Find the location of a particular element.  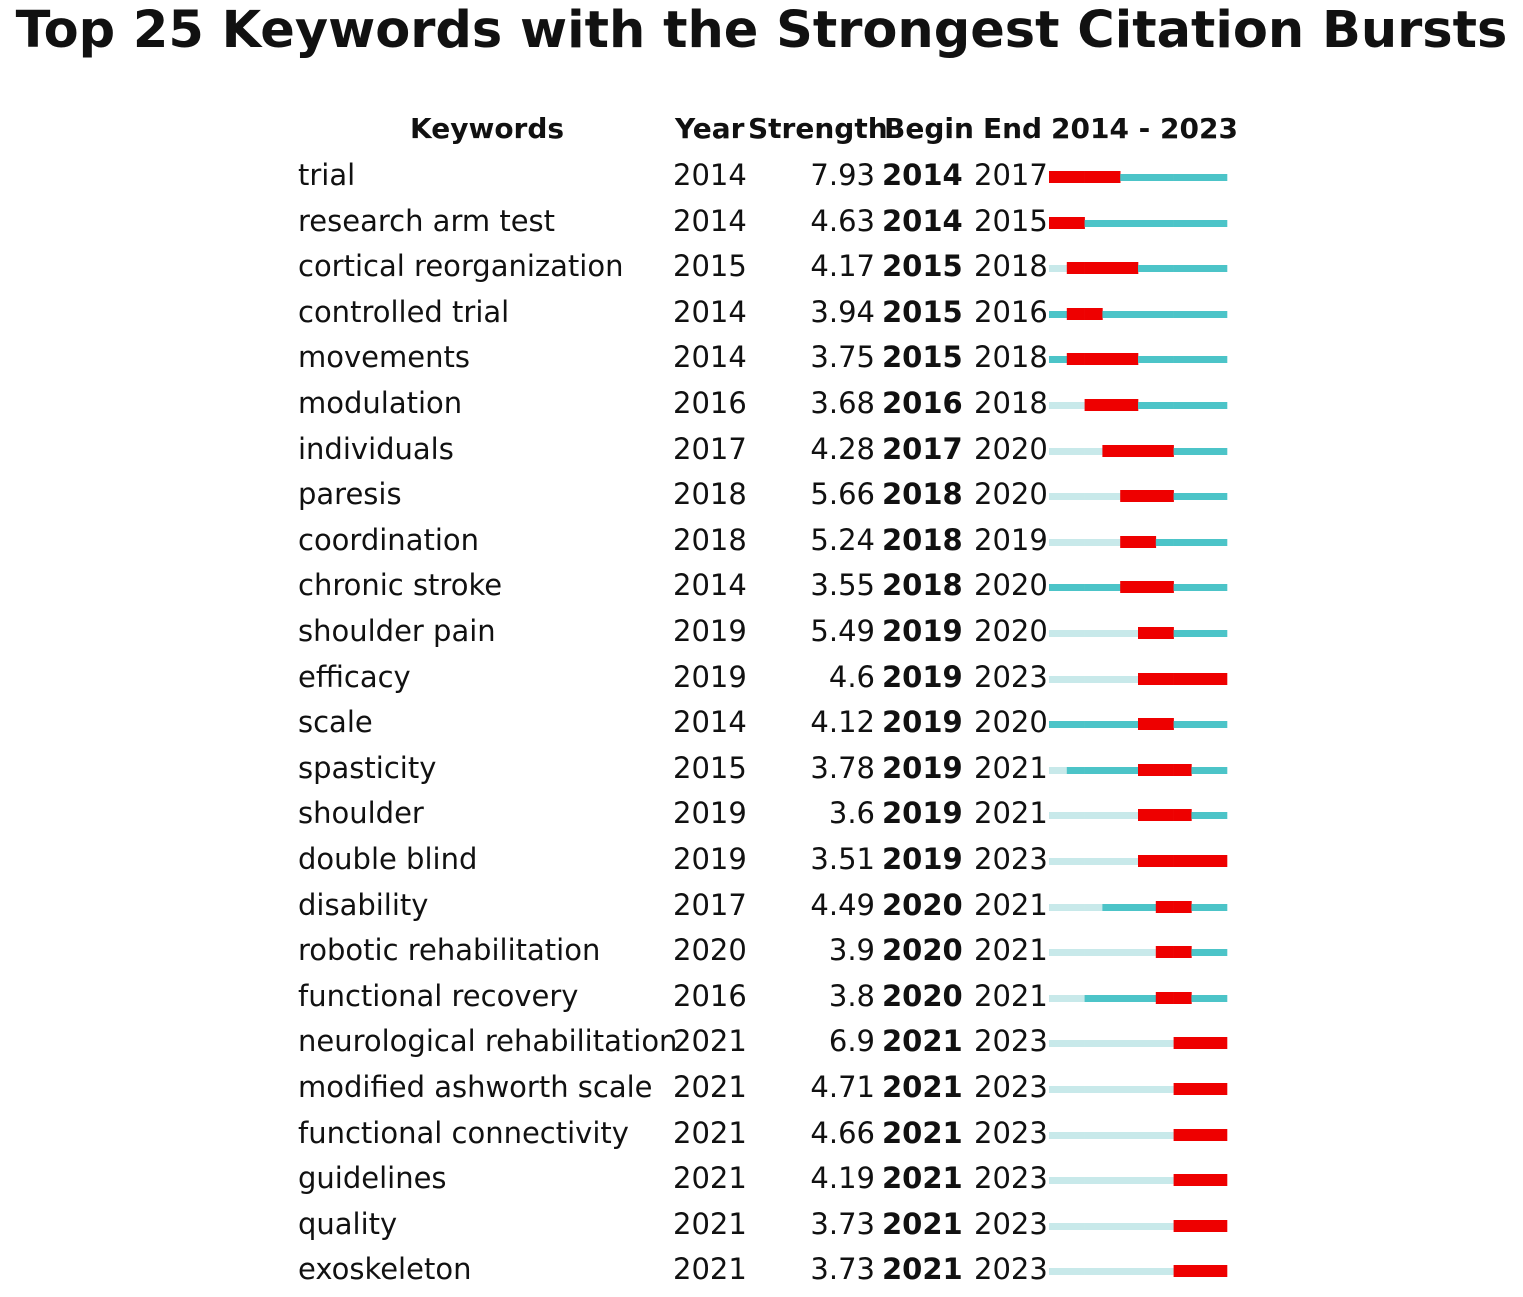

year-value: 2018 is located at coordinates (710, 494).